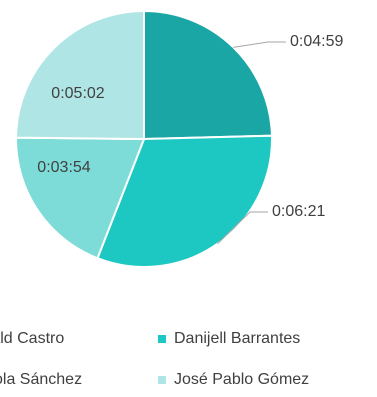  I want to click on legend-label-1: rald Castro, so click(32, 338).